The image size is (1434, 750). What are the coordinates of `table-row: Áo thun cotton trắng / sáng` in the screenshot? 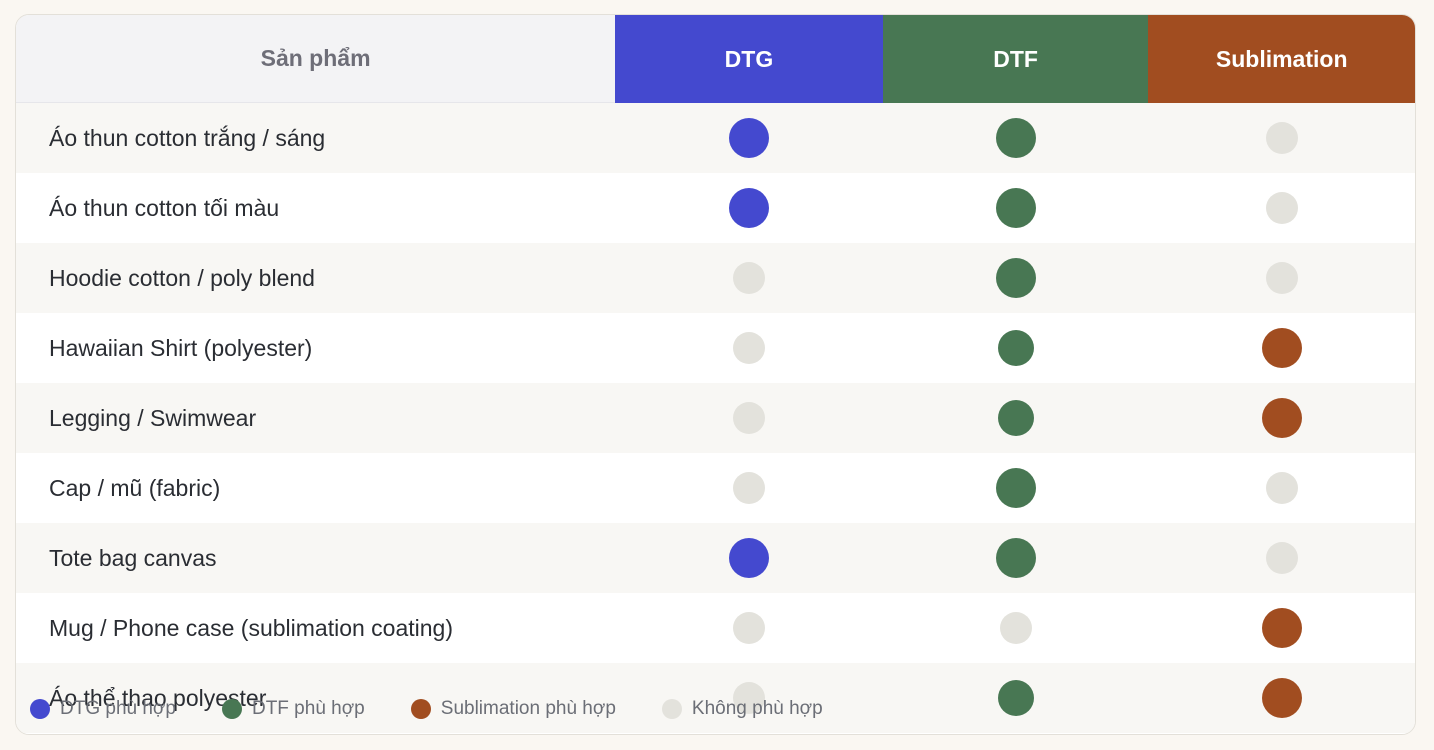 It's located at (715, 138).